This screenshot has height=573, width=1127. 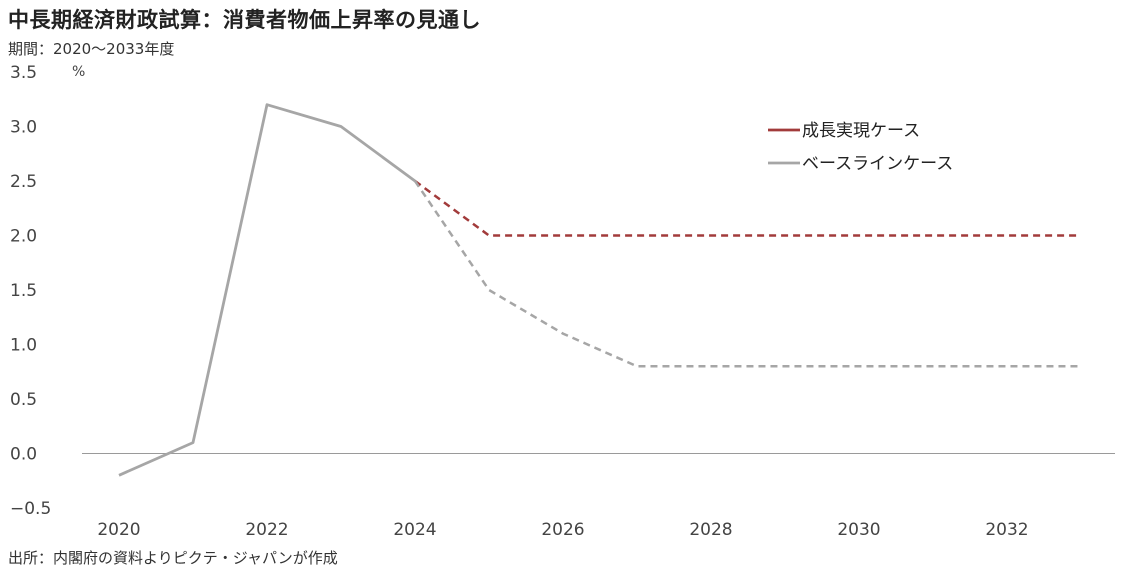 I want to click on y-tick-label: 3.0, so click(x=23, y=128).